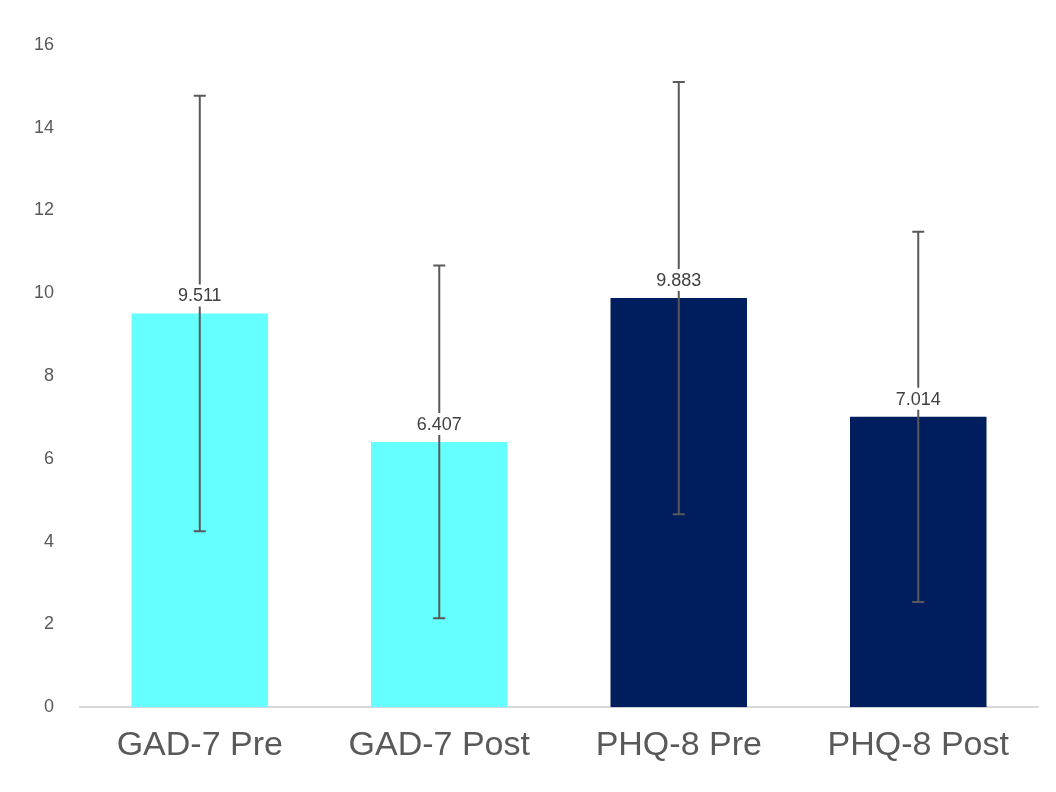  What do you see at coordinates (199, 295) in the screenshot?
I see `data-label: 9.511` at bounding box center [199, 295].